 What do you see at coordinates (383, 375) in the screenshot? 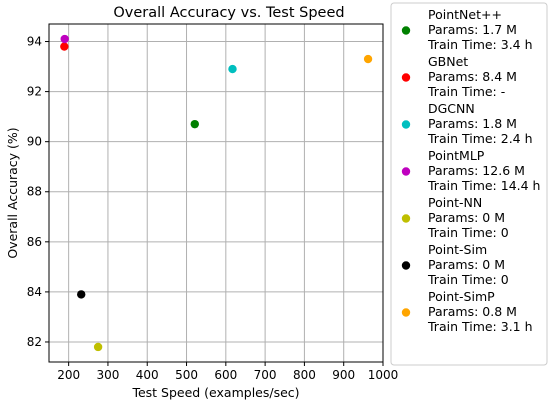
I see `x-tick-label: 1000` at bounding box center [383, 375].